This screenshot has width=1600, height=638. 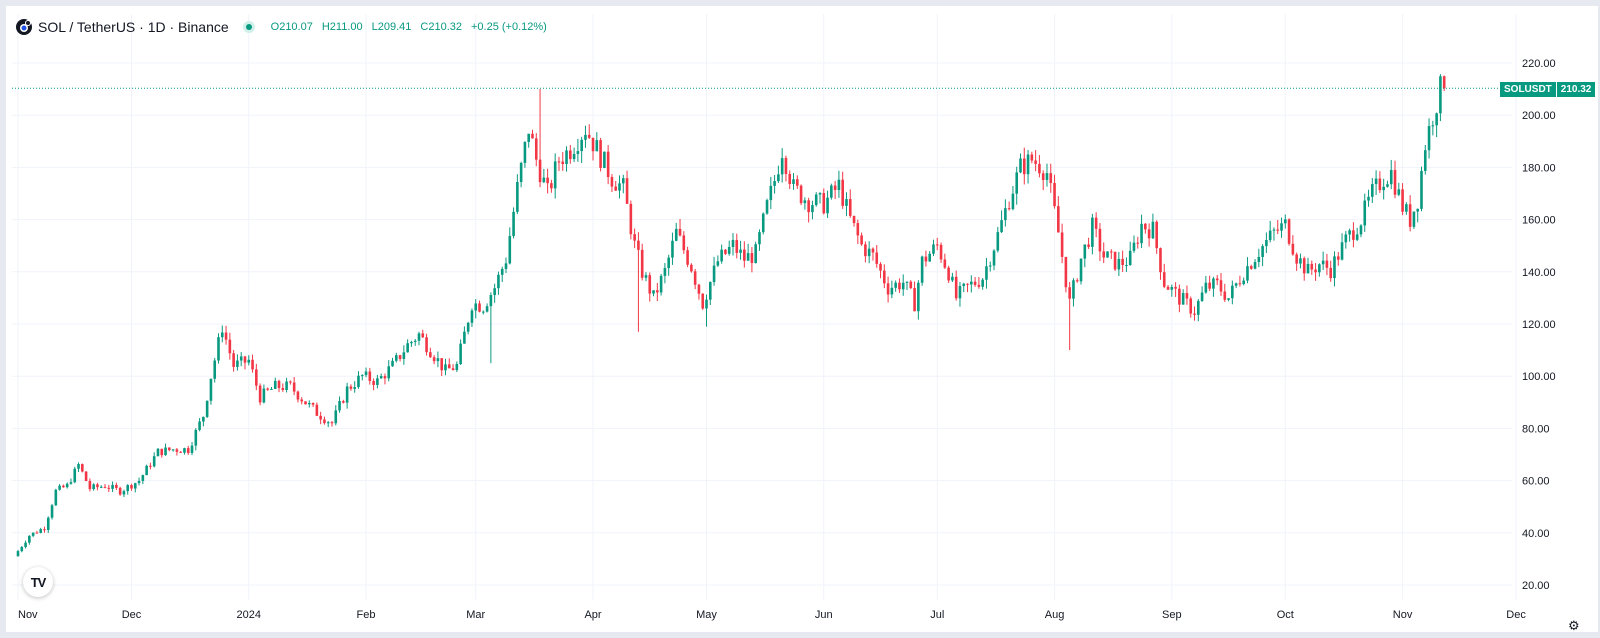 What do you see at coordinates (133, 27) in the screenshot?
I see `symbol-title: SOL / TetherUS · 1D · Binance` at bounding box center [133, 27].